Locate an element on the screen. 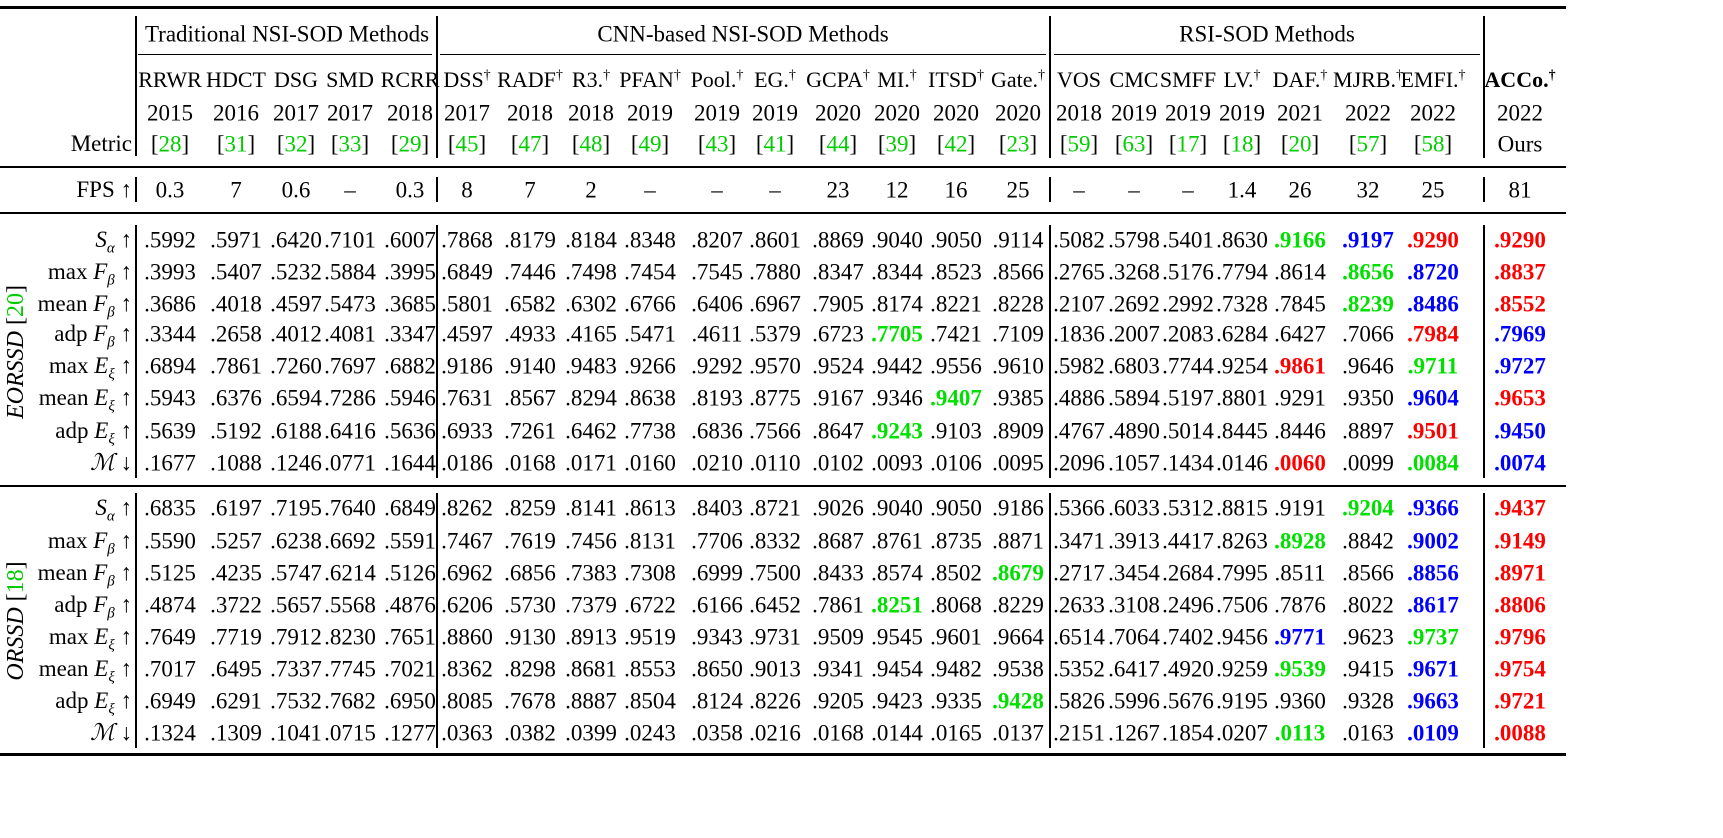 Image resolution: width=1723 pixels, height=838 pixels. score-cell: .8761 is located at coordinates (897, 541).